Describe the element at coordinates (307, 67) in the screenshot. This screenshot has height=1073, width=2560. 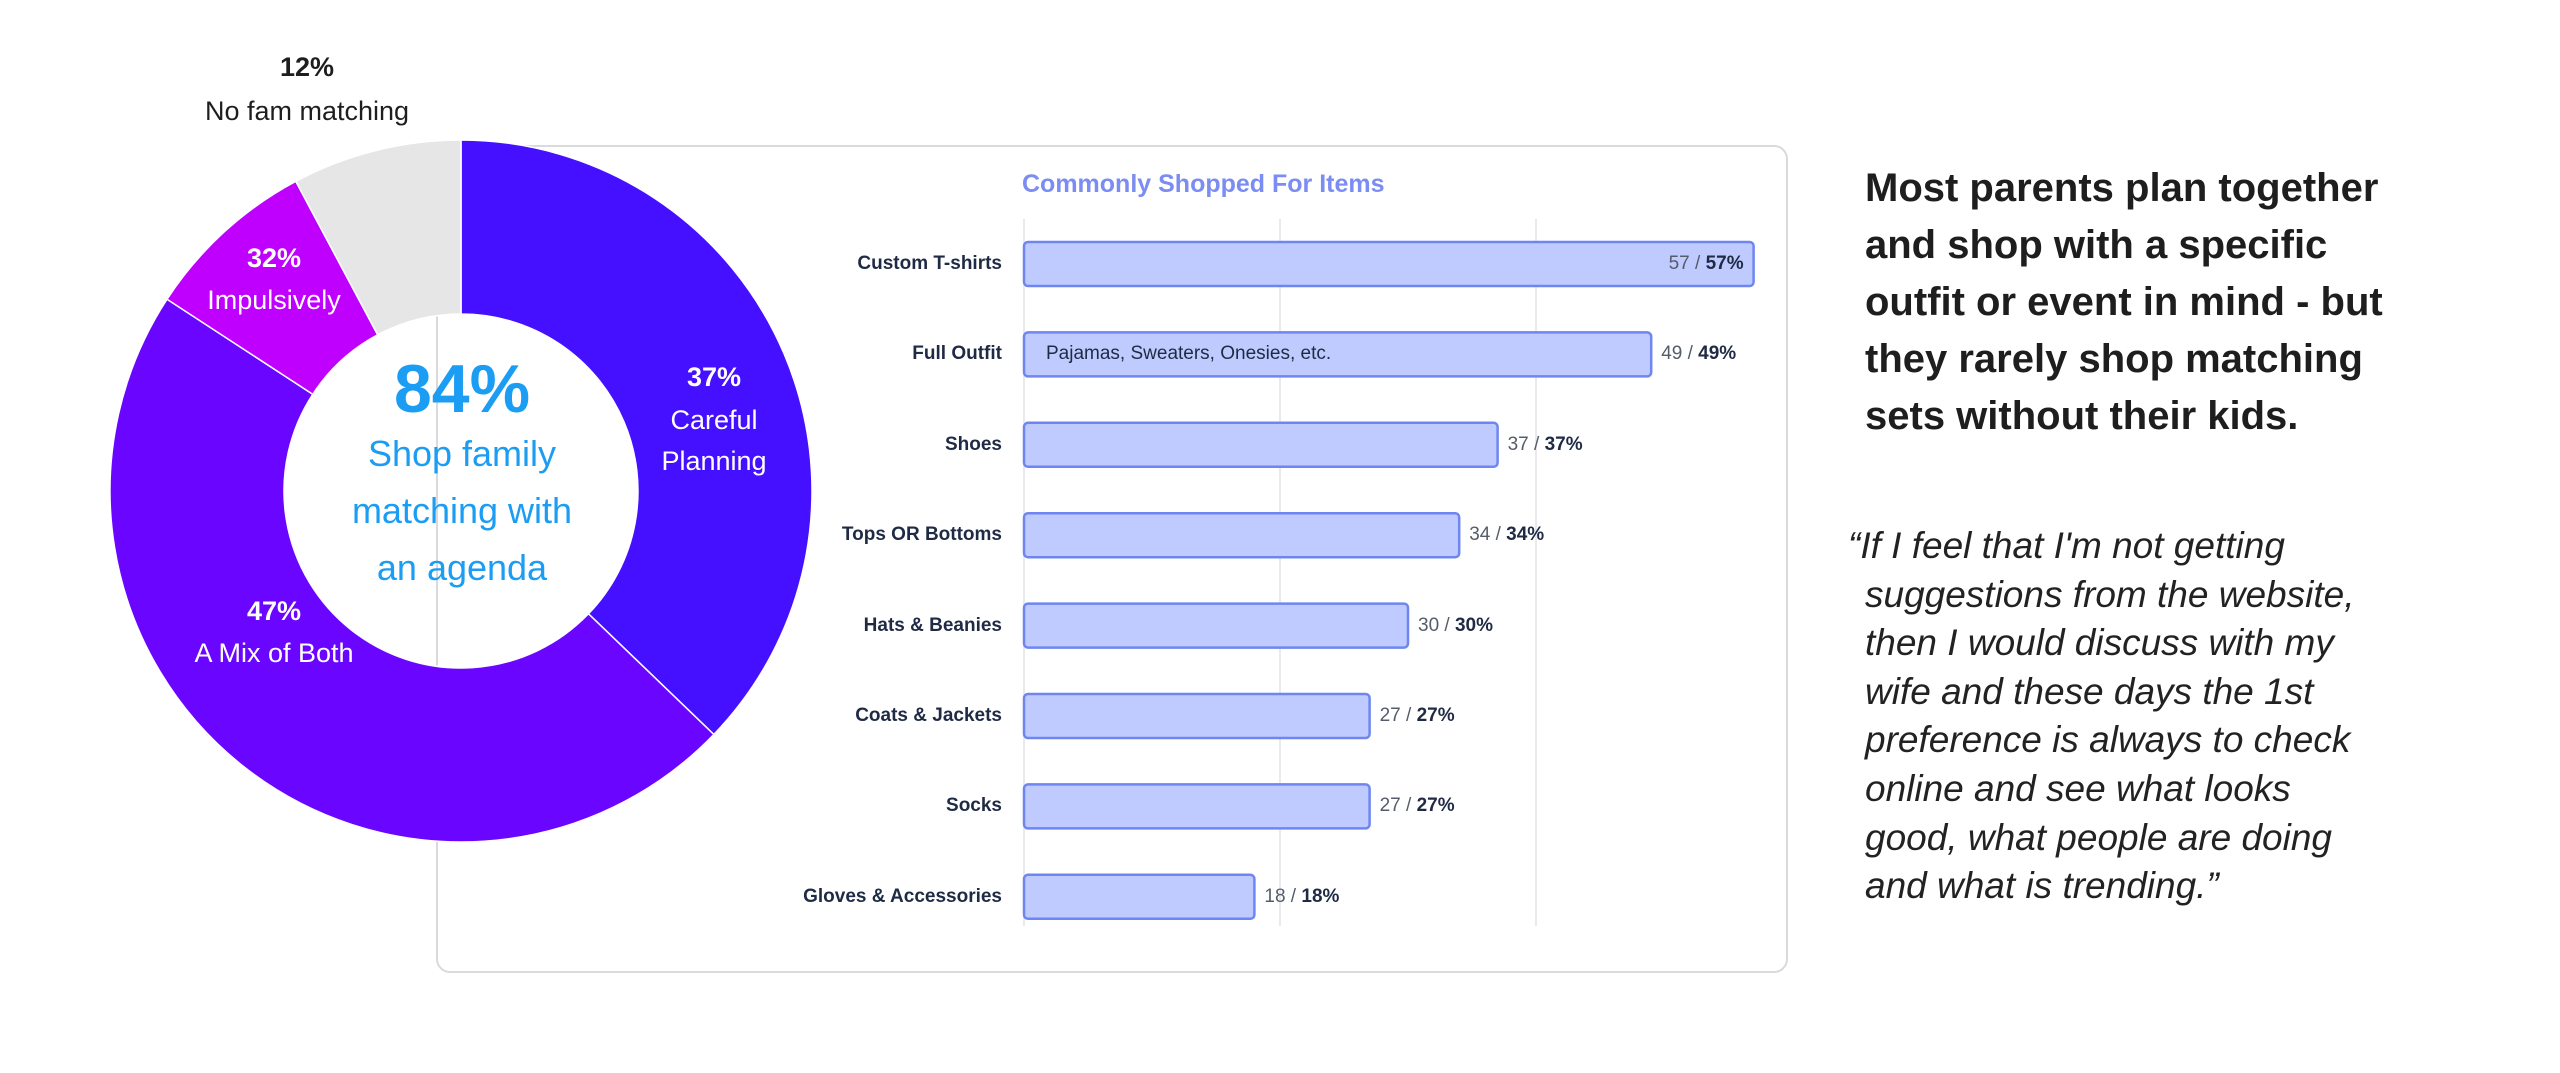
I see `slice-value-no-fam: 12%` at that location.